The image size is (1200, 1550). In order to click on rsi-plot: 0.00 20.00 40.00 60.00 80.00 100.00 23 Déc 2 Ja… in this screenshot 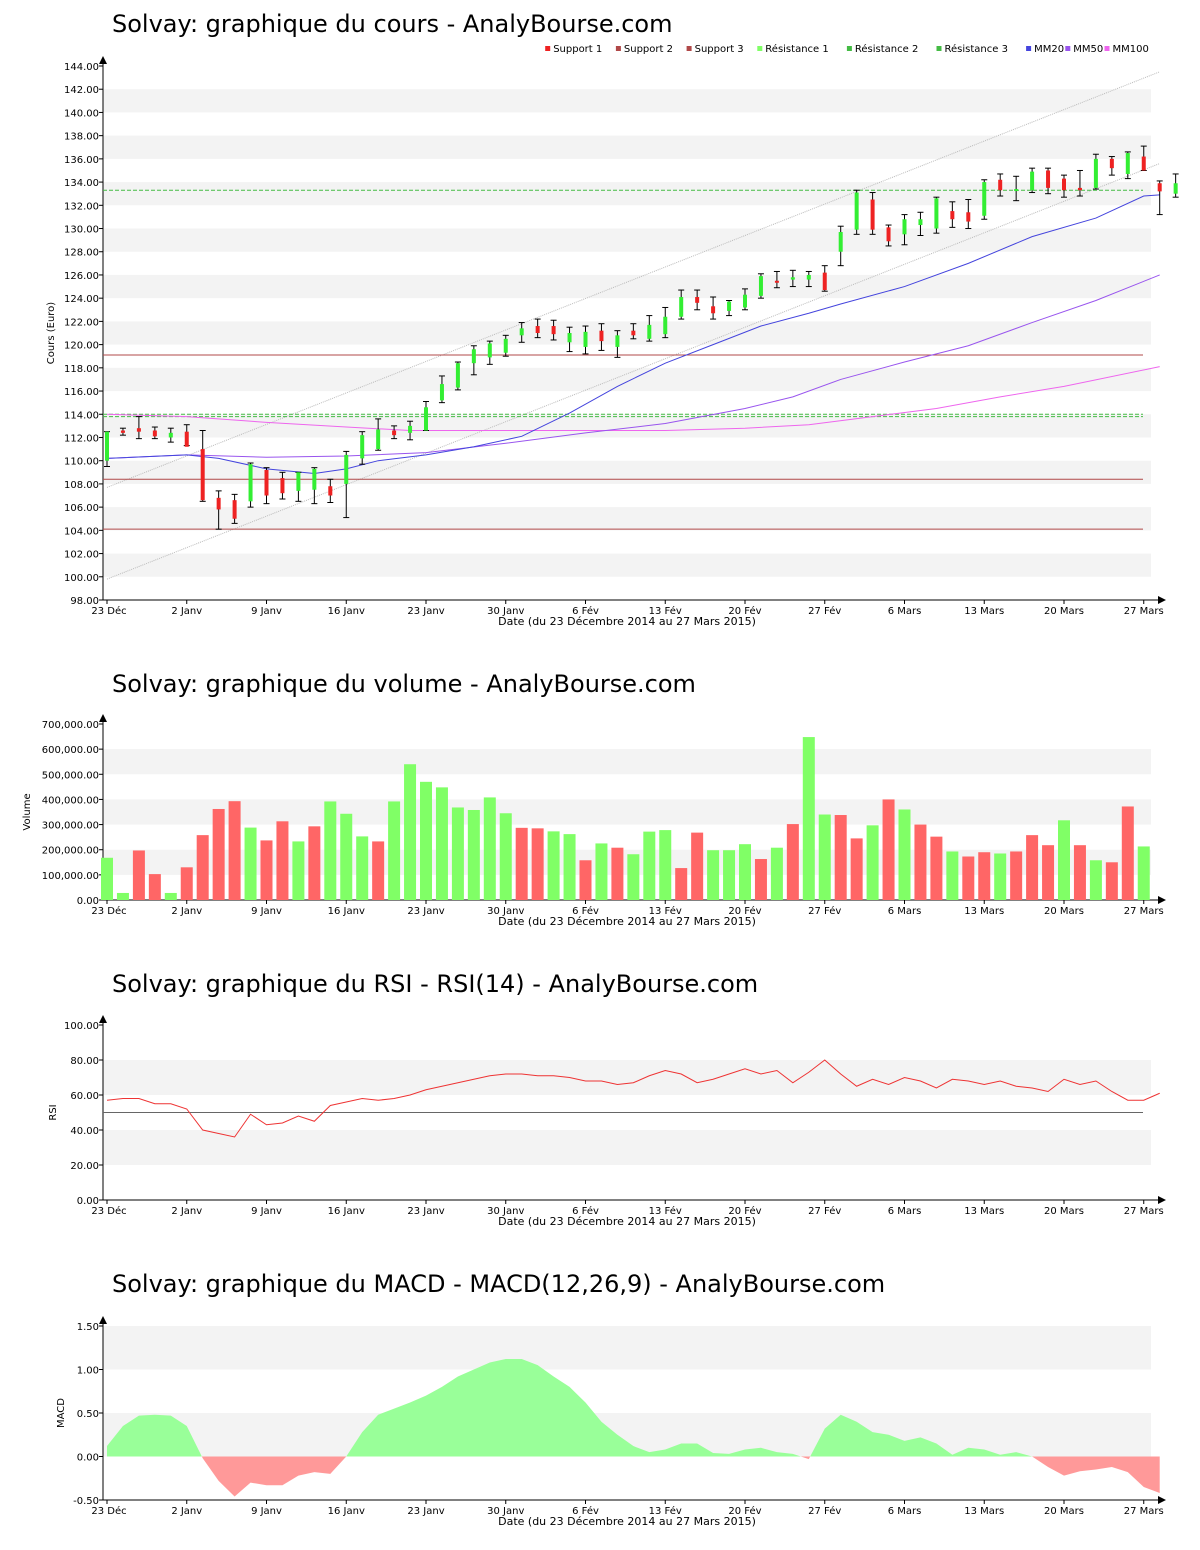, I will do `click(607, 1121)`.